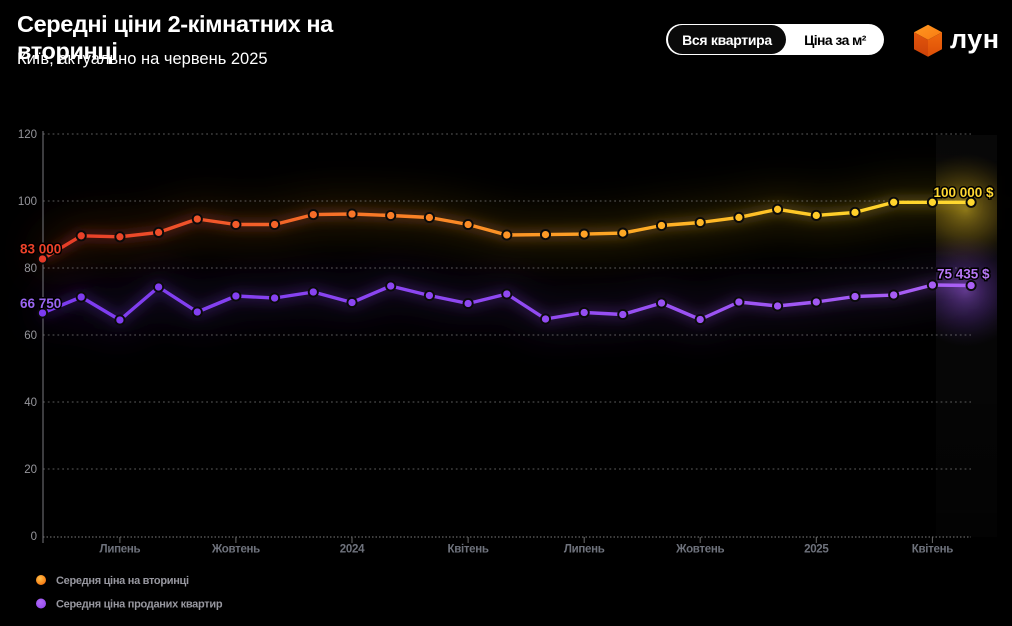 The height and width of the screenshot is (626, 1012). What do you see at coordinates (30, 336) in the screenshot?
I see `svg-text: 60` at bounding box center [30, 336].